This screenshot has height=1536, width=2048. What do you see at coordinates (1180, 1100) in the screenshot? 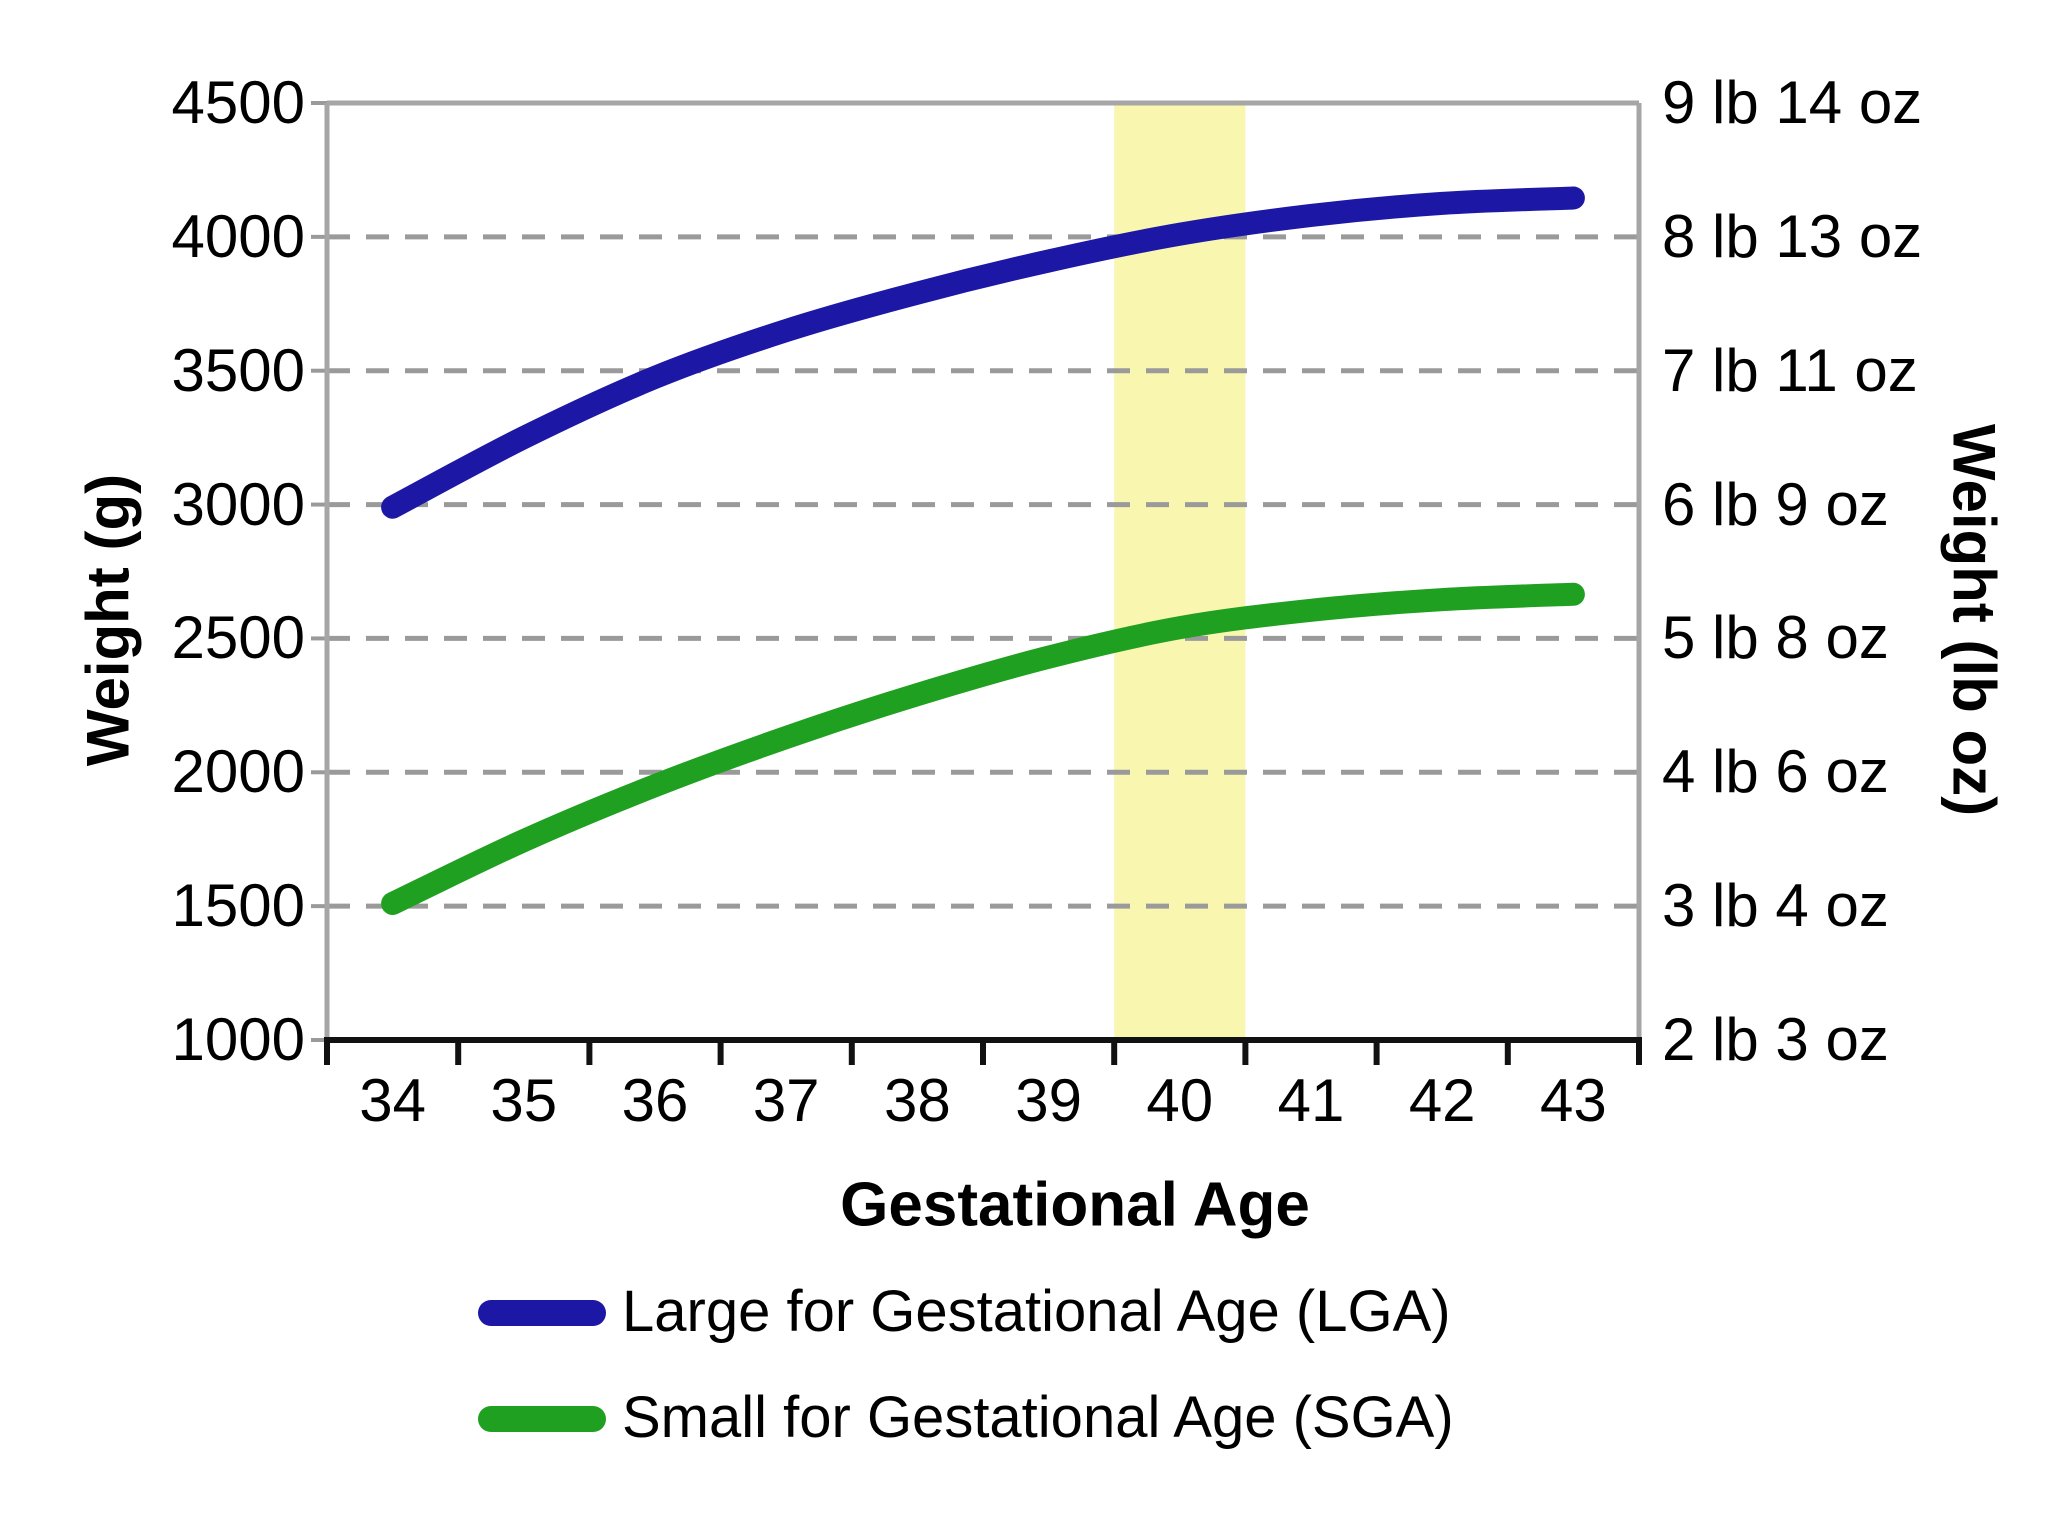
I see `x-axis-label-week-40: 40` at bounding box center [1180, 1100].